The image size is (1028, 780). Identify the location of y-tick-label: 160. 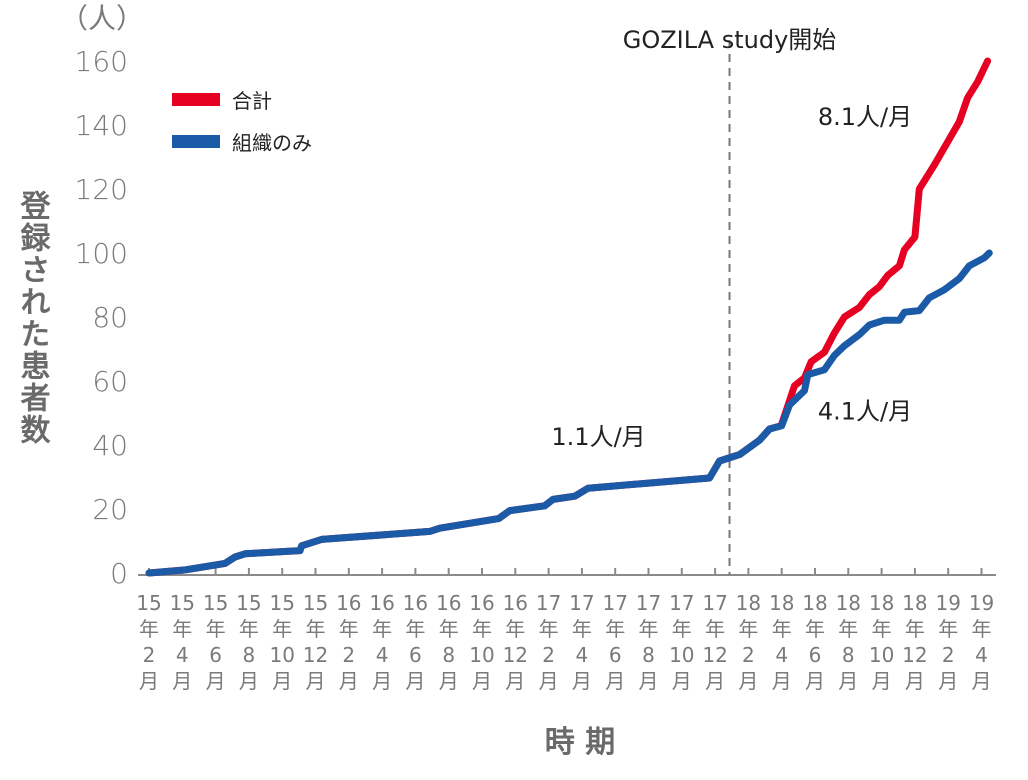
(101, 61).